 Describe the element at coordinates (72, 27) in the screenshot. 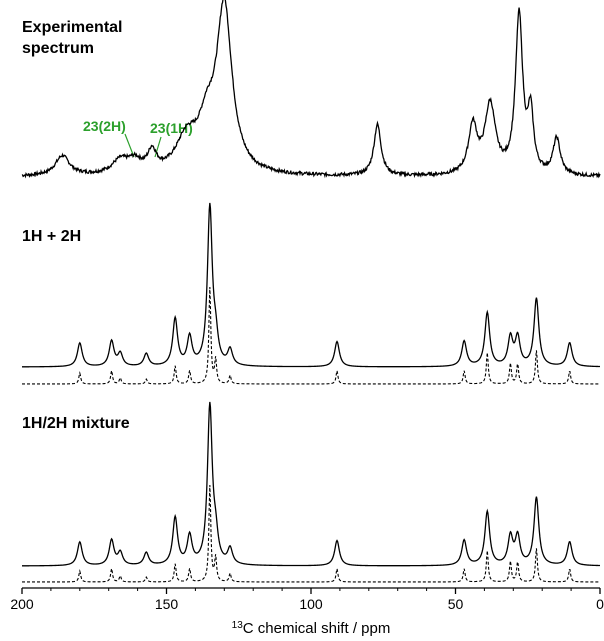

I see `panel-1-title-line1: Experimental` at that location.